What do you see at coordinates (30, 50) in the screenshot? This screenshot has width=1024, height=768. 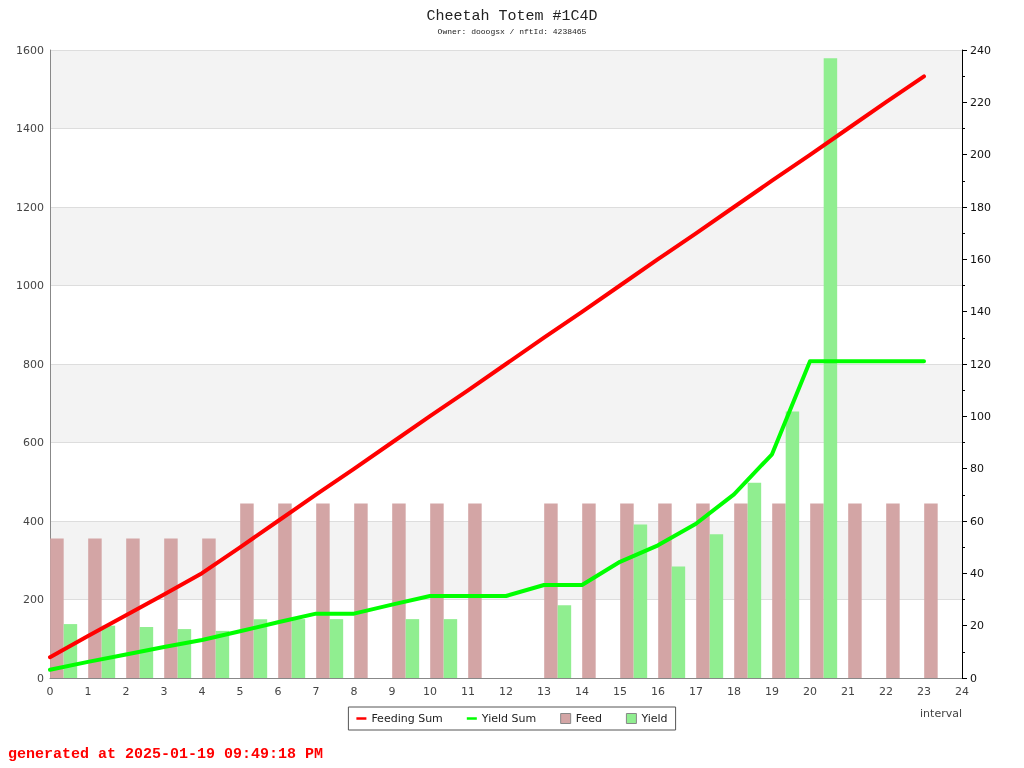 I see `y-tick-label: 1600` at bounding box center [30, 50].